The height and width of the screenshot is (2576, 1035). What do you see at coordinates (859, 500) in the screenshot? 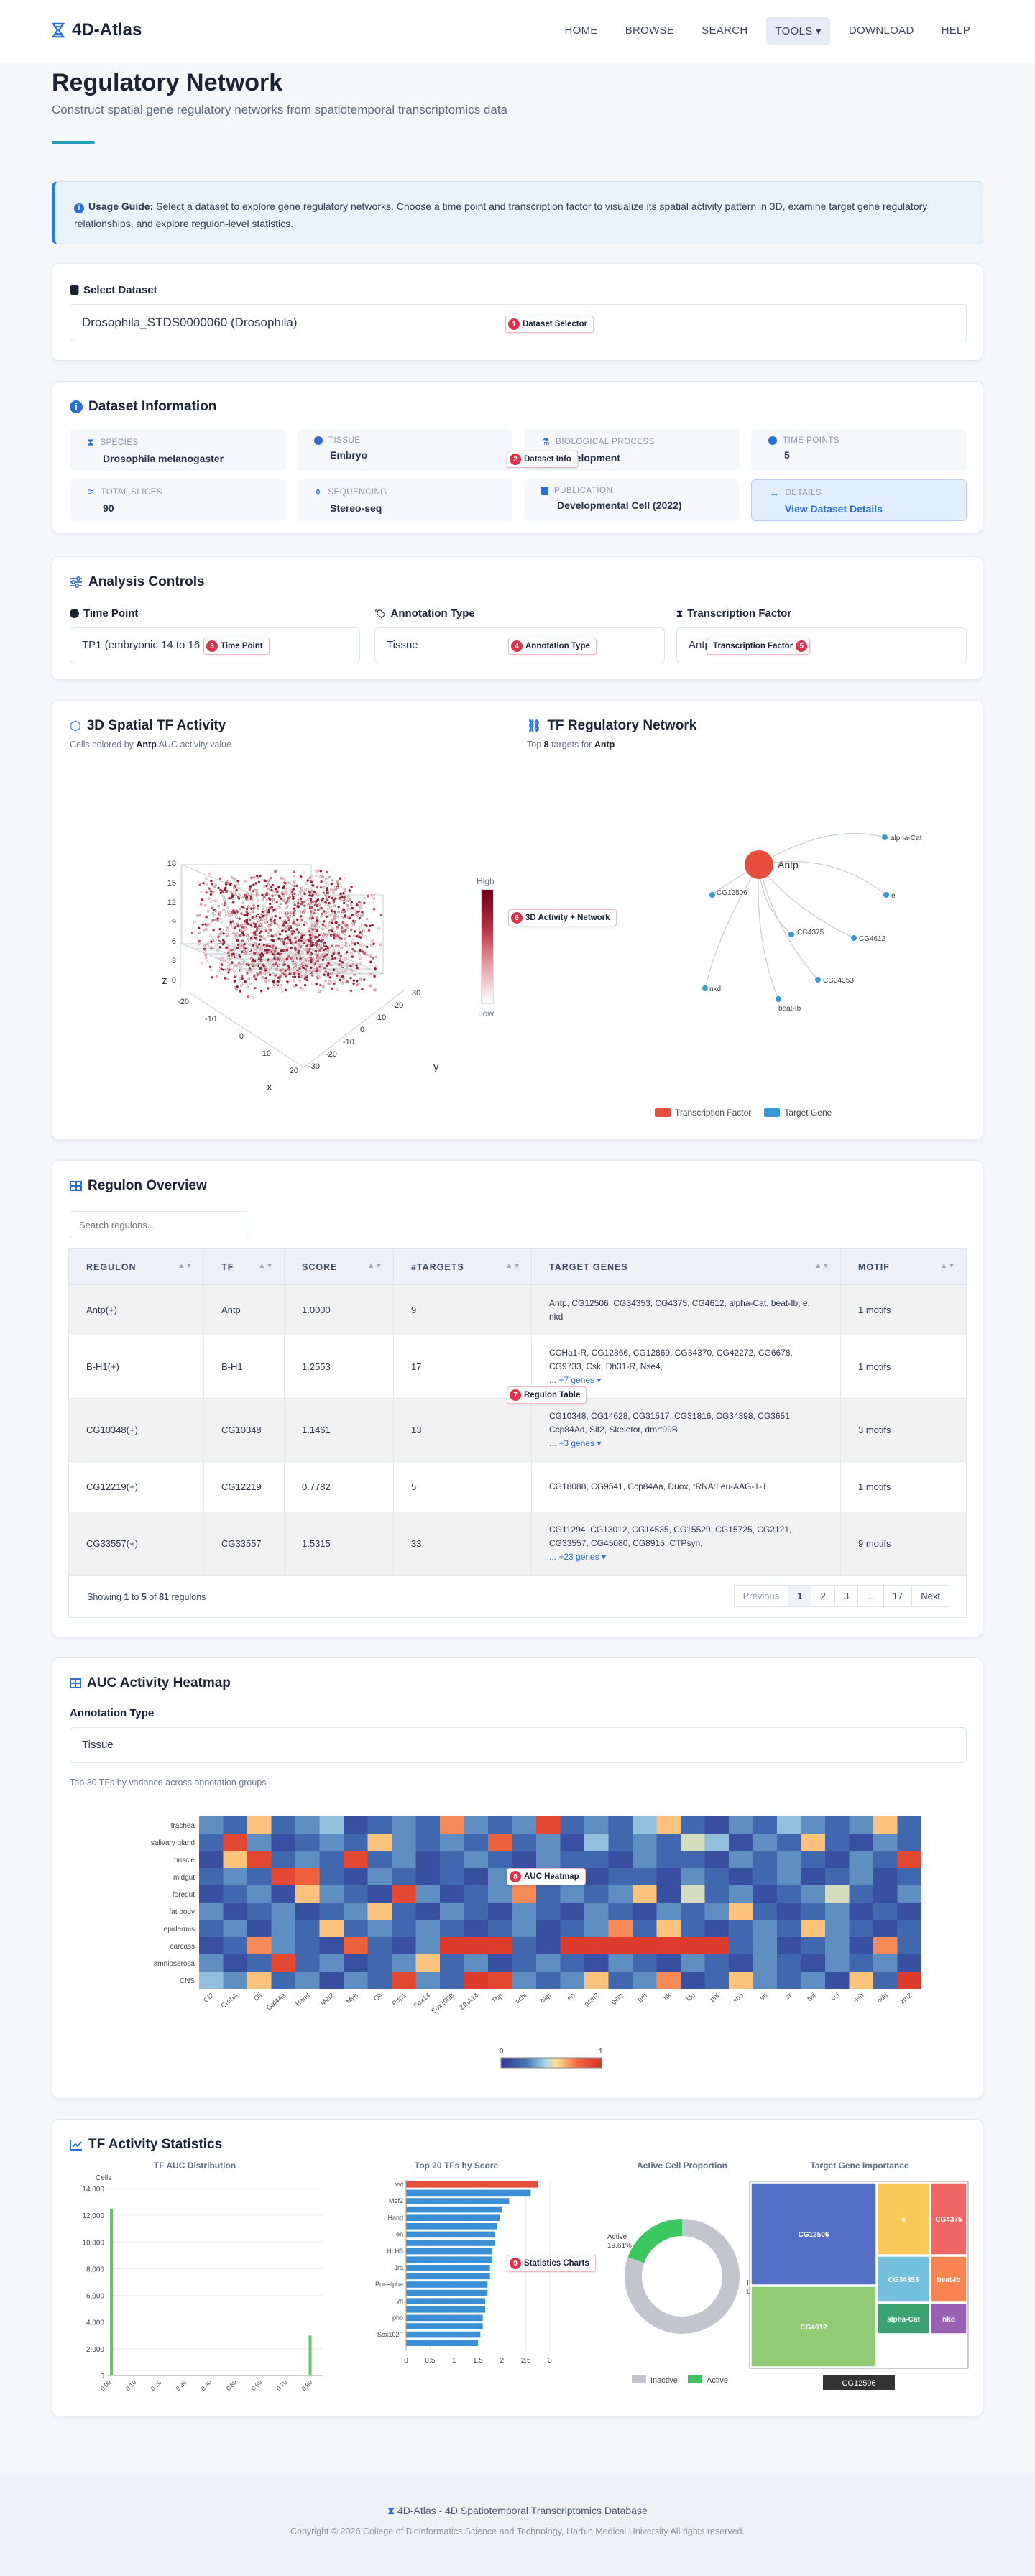
I see `view-dataset-details-link: → DETAILS View Dataset Details` at bounding box center [859, 500].